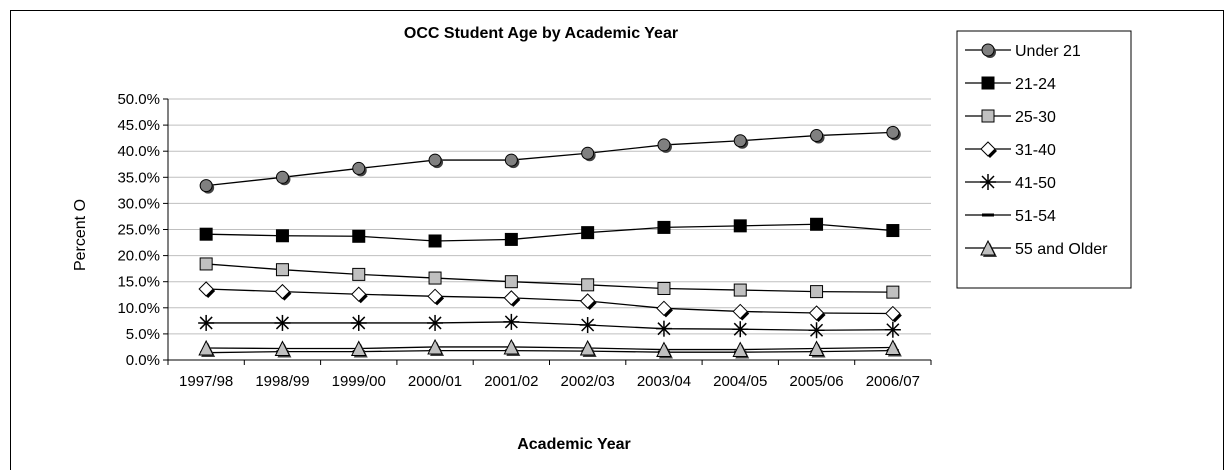 This screenshot has height=470, width=1228. Describe the element at coordinates (740, 381) in the screenshot. I see `x-tick-label: 2004/05` at that location.